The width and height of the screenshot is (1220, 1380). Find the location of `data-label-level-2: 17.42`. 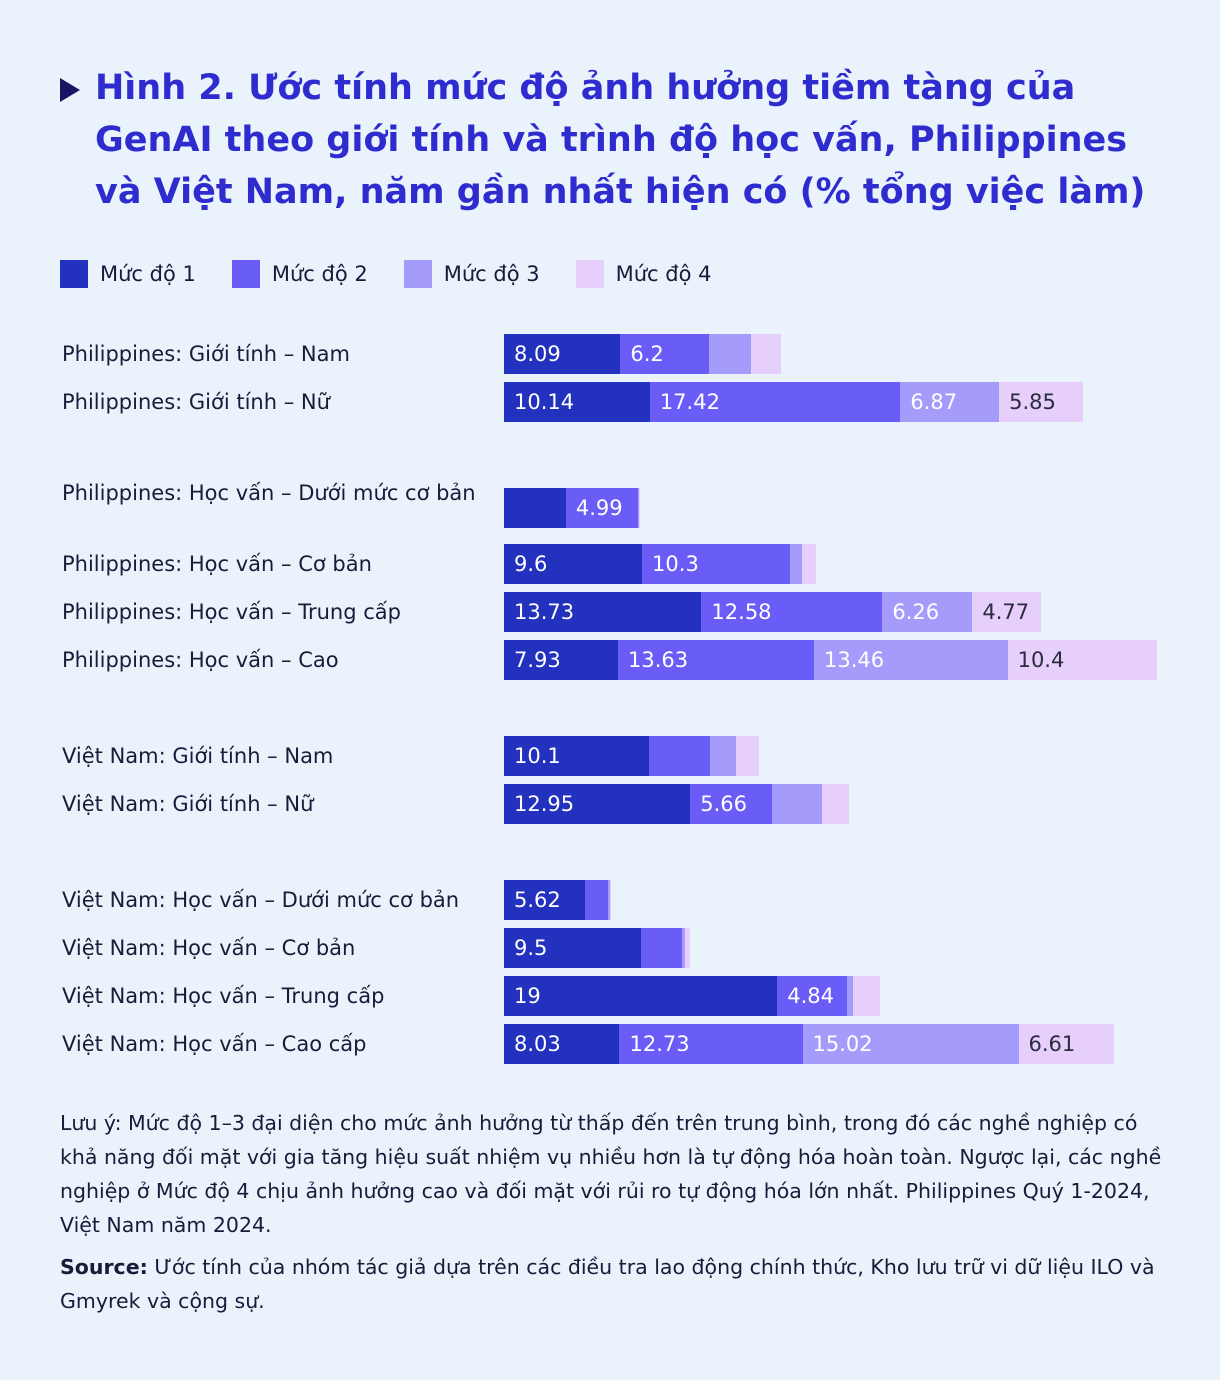

data-label-level-2: 17.42 is located at coordinates (689, 402).